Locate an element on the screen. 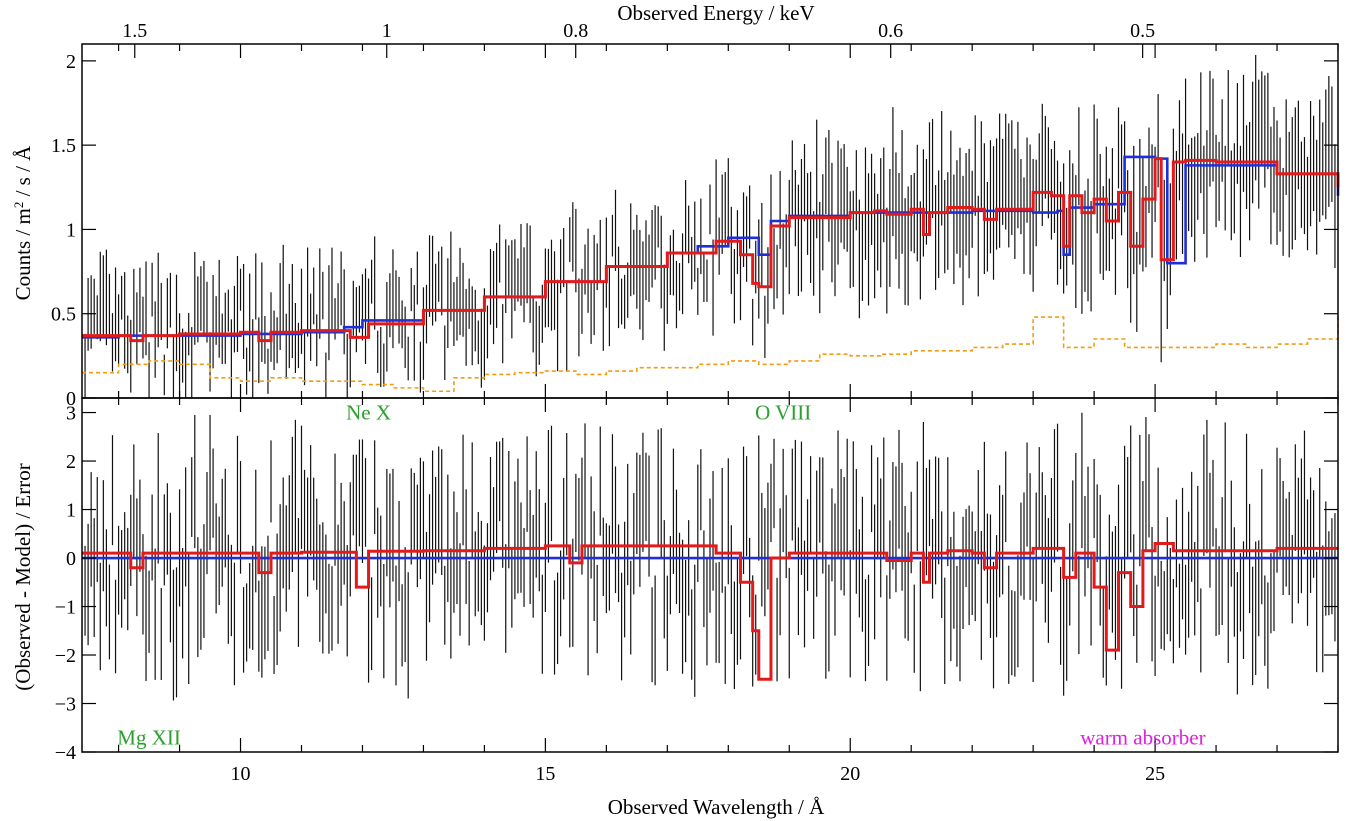  y-tick-label: 3 is located at coordinates (71, 414).